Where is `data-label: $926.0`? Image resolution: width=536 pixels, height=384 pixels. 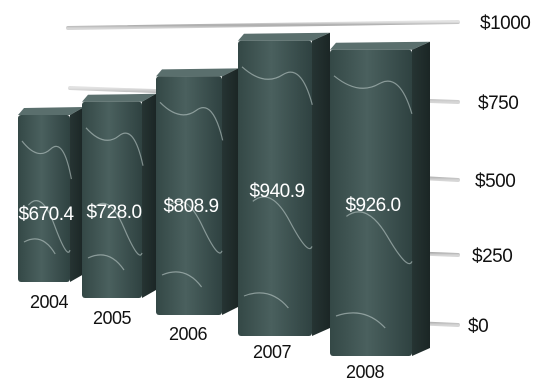 data-label: $926.0 is located at coordinates (372, 205).